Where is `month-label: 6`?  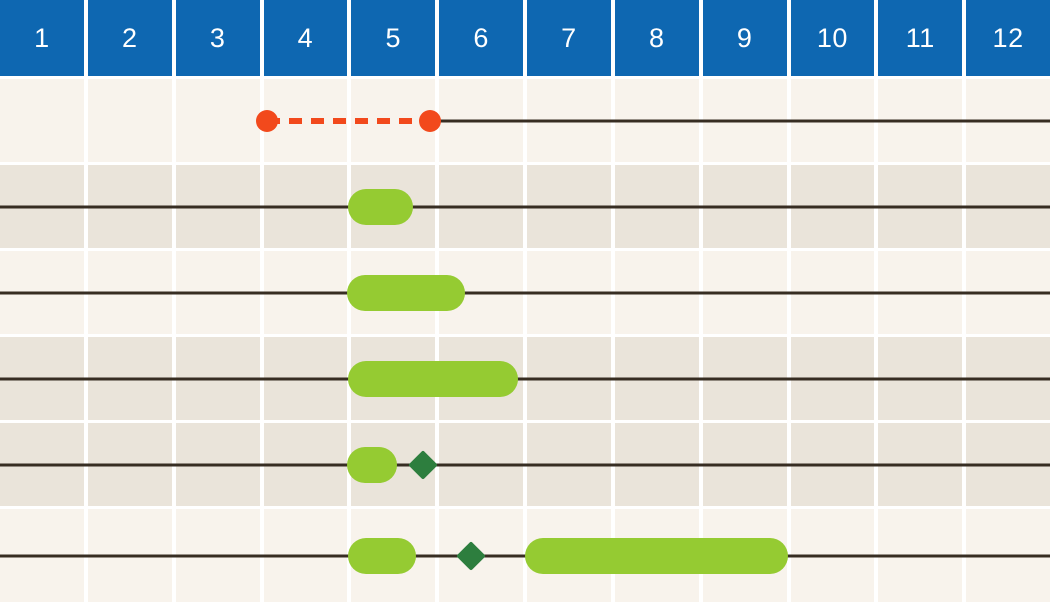 month-label: 6 is located at coordinates (481, 37).